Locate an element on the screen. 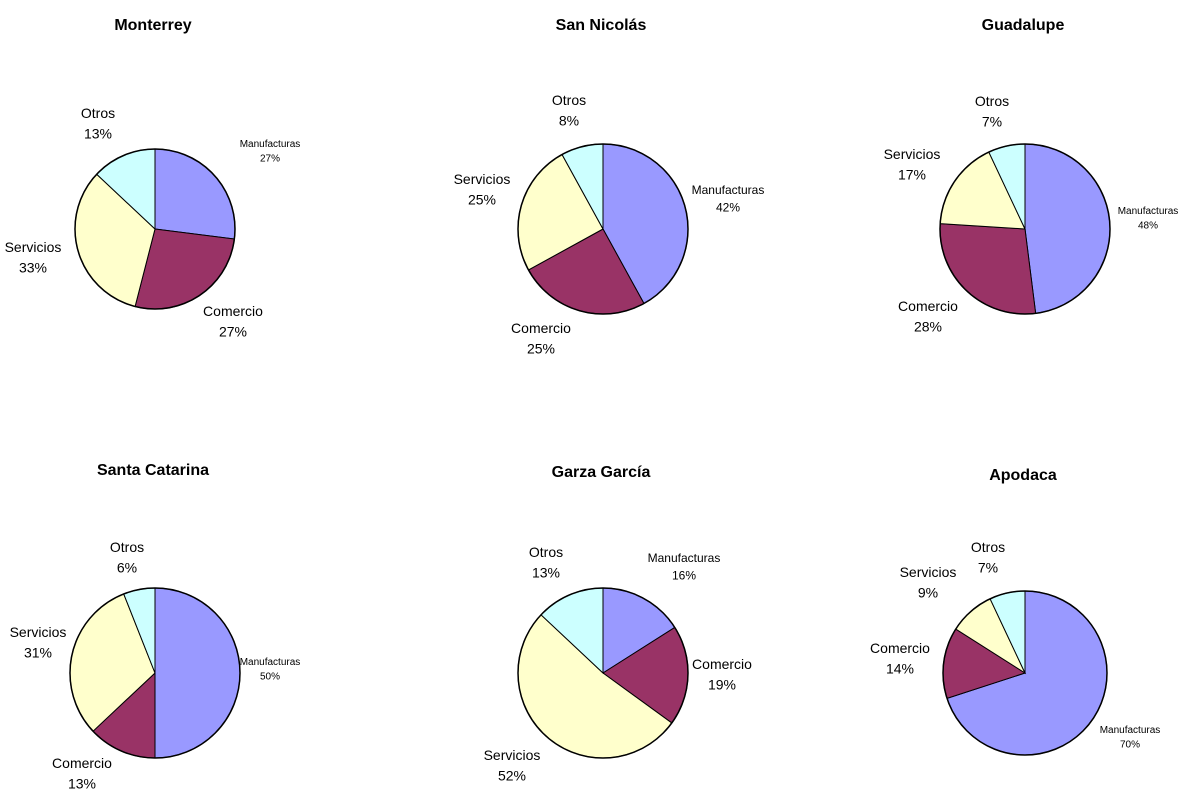 This screenshot has height=793, width=1182. slice-label-comercio: Comercio 14% is located at coordinates (900, 658).